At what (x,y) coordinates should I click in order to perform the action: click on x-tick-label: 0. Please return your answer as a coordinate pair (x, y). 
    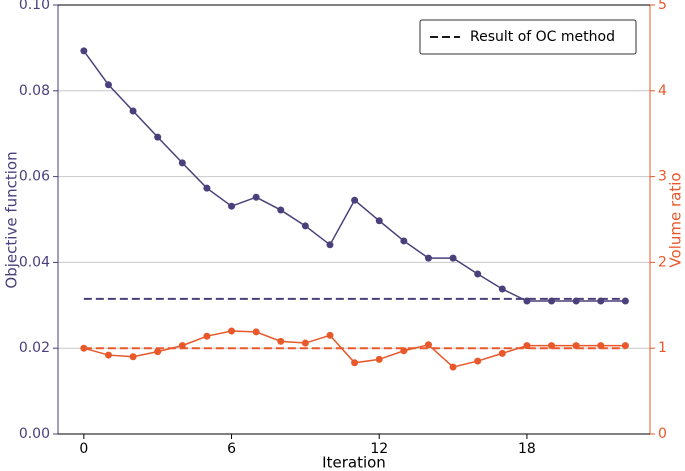
    Looking at the image, I should click on (83, 449).